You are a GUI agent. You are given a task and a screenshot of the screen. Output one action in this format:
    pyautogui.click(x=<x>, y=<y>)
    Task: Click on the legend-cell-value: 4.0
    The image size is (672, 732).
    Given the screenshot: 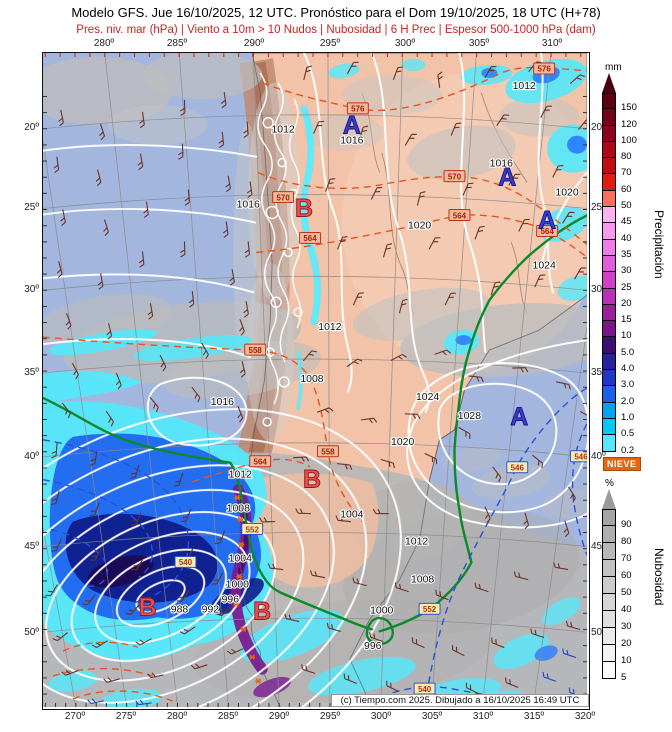 What is the action you would take?
    pyautogui.click(x=628, y=369)
    